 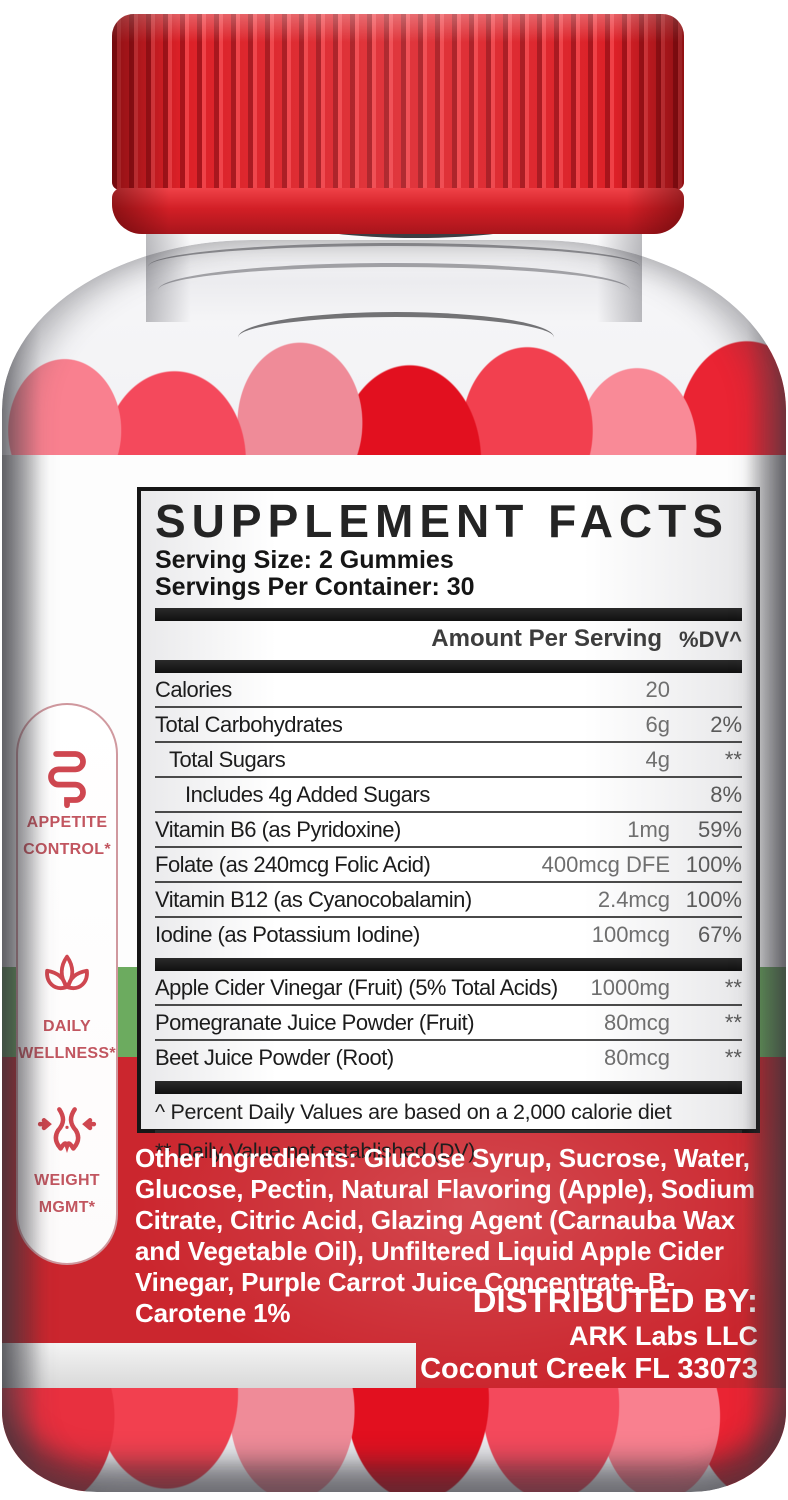 I want to click on nutrient-name: Folate (as 240mcg Folic Acid), so click(x=293, y=864).